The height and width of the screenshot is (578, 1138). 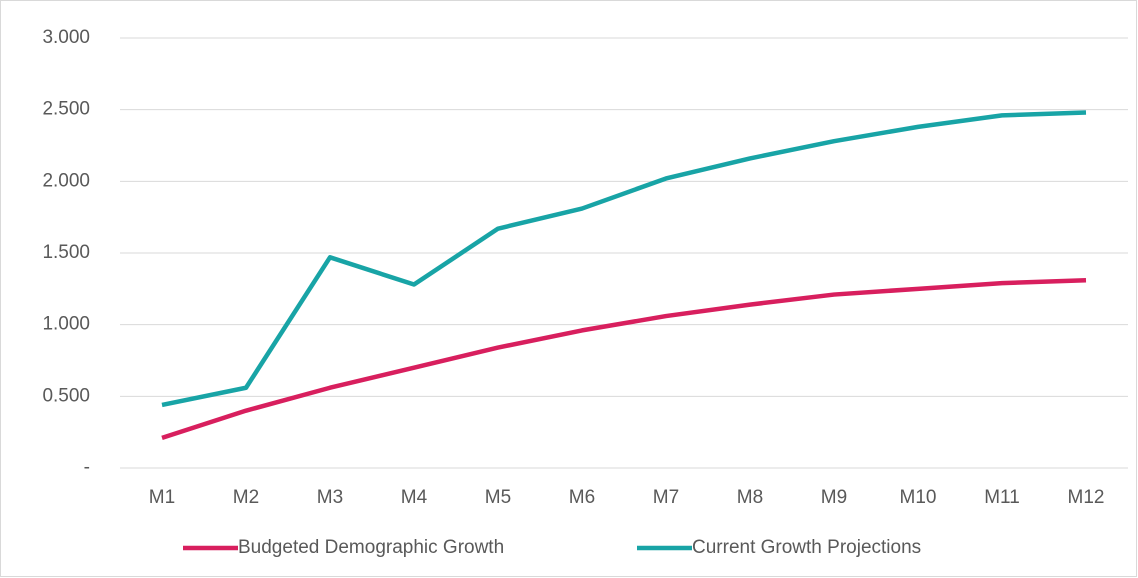 What do you see at coordinates (330, 497) in the screenshot?
I see `x-tick-label: M3` at bounding box center [330, 497].